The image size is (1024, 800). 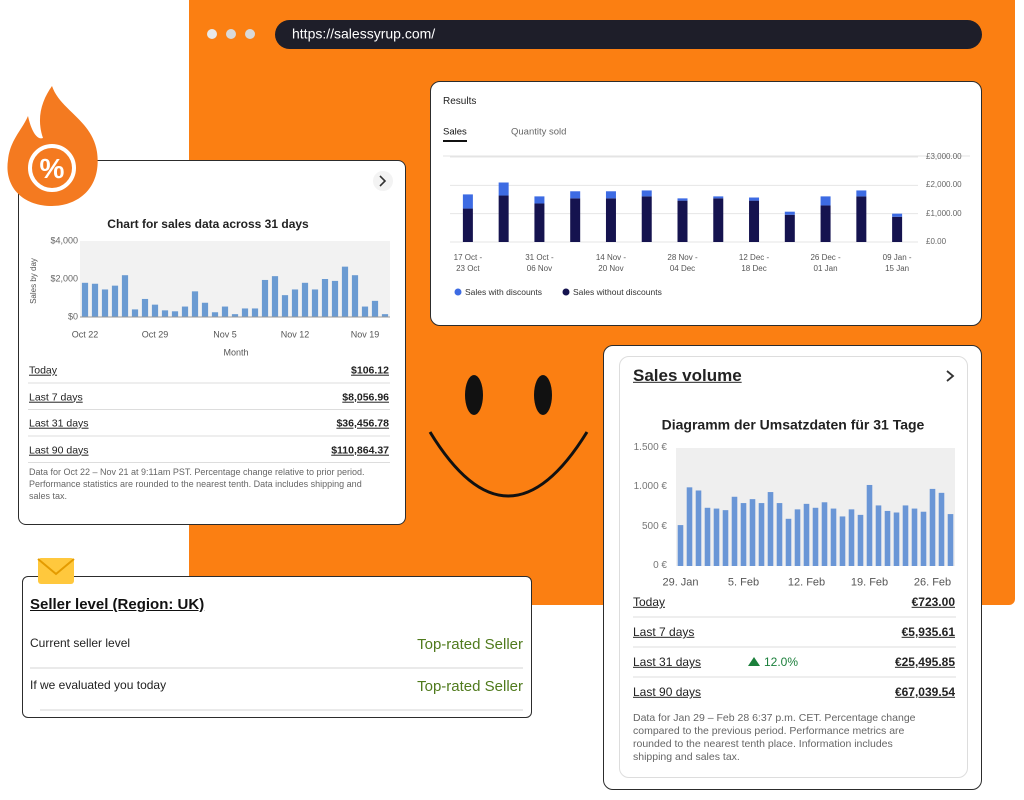 What do you see at coordinates (460, 101) in the screenshot?
I see `card-title: Results` at bounding box center [460, 101].